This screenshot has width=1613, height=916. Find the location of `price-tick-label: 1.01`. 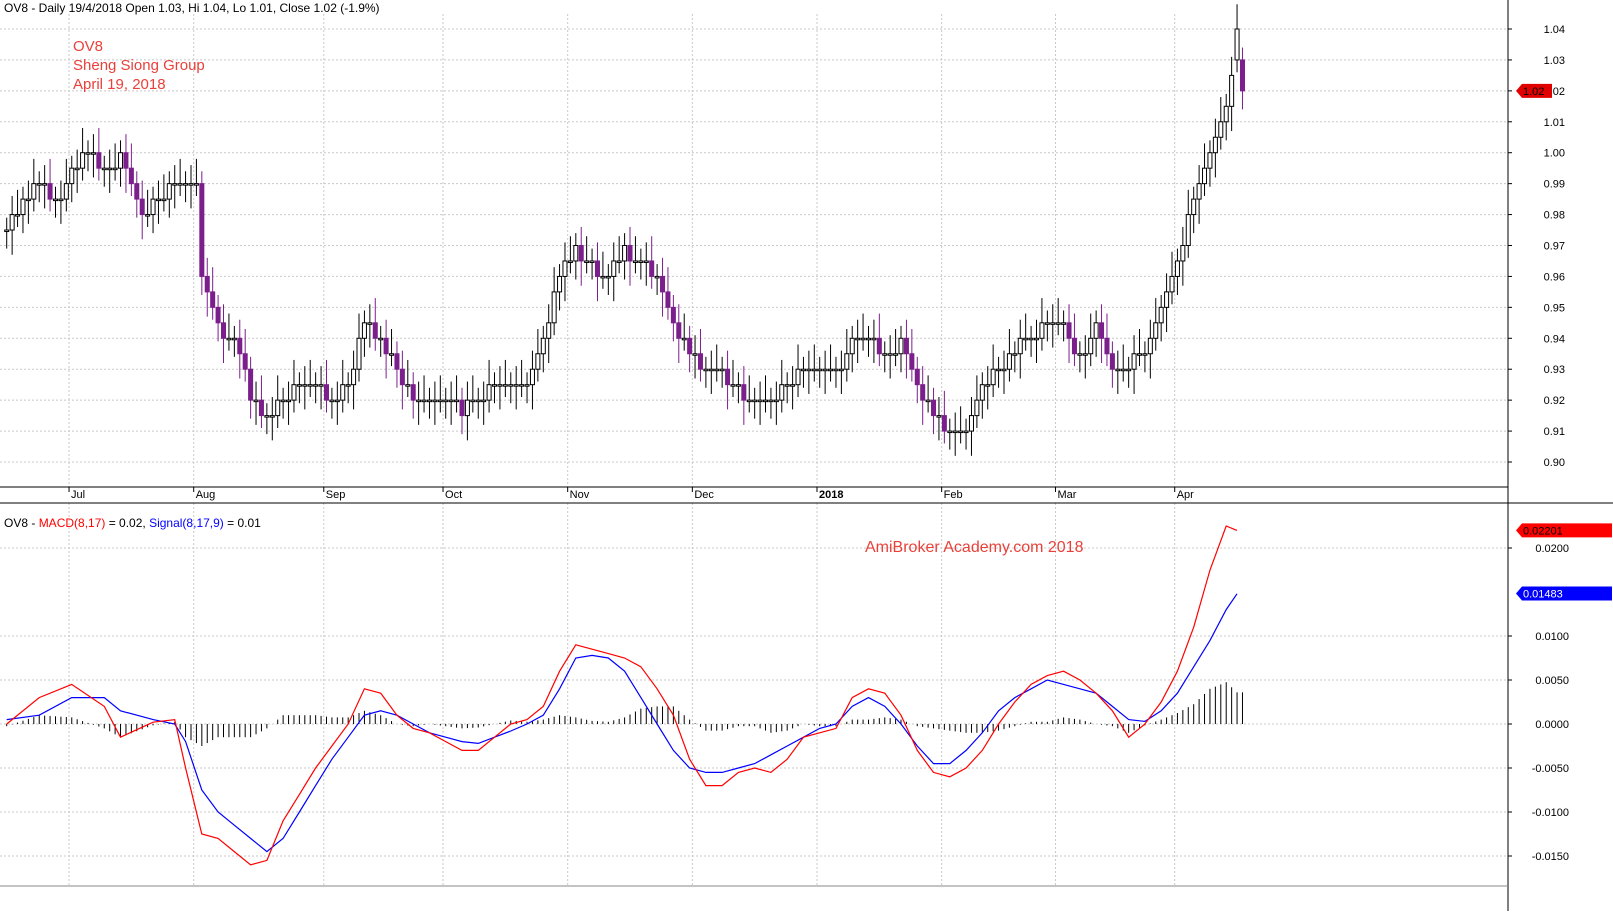

price-tick-label: 1.01 is located at coordinates (1554, 123).